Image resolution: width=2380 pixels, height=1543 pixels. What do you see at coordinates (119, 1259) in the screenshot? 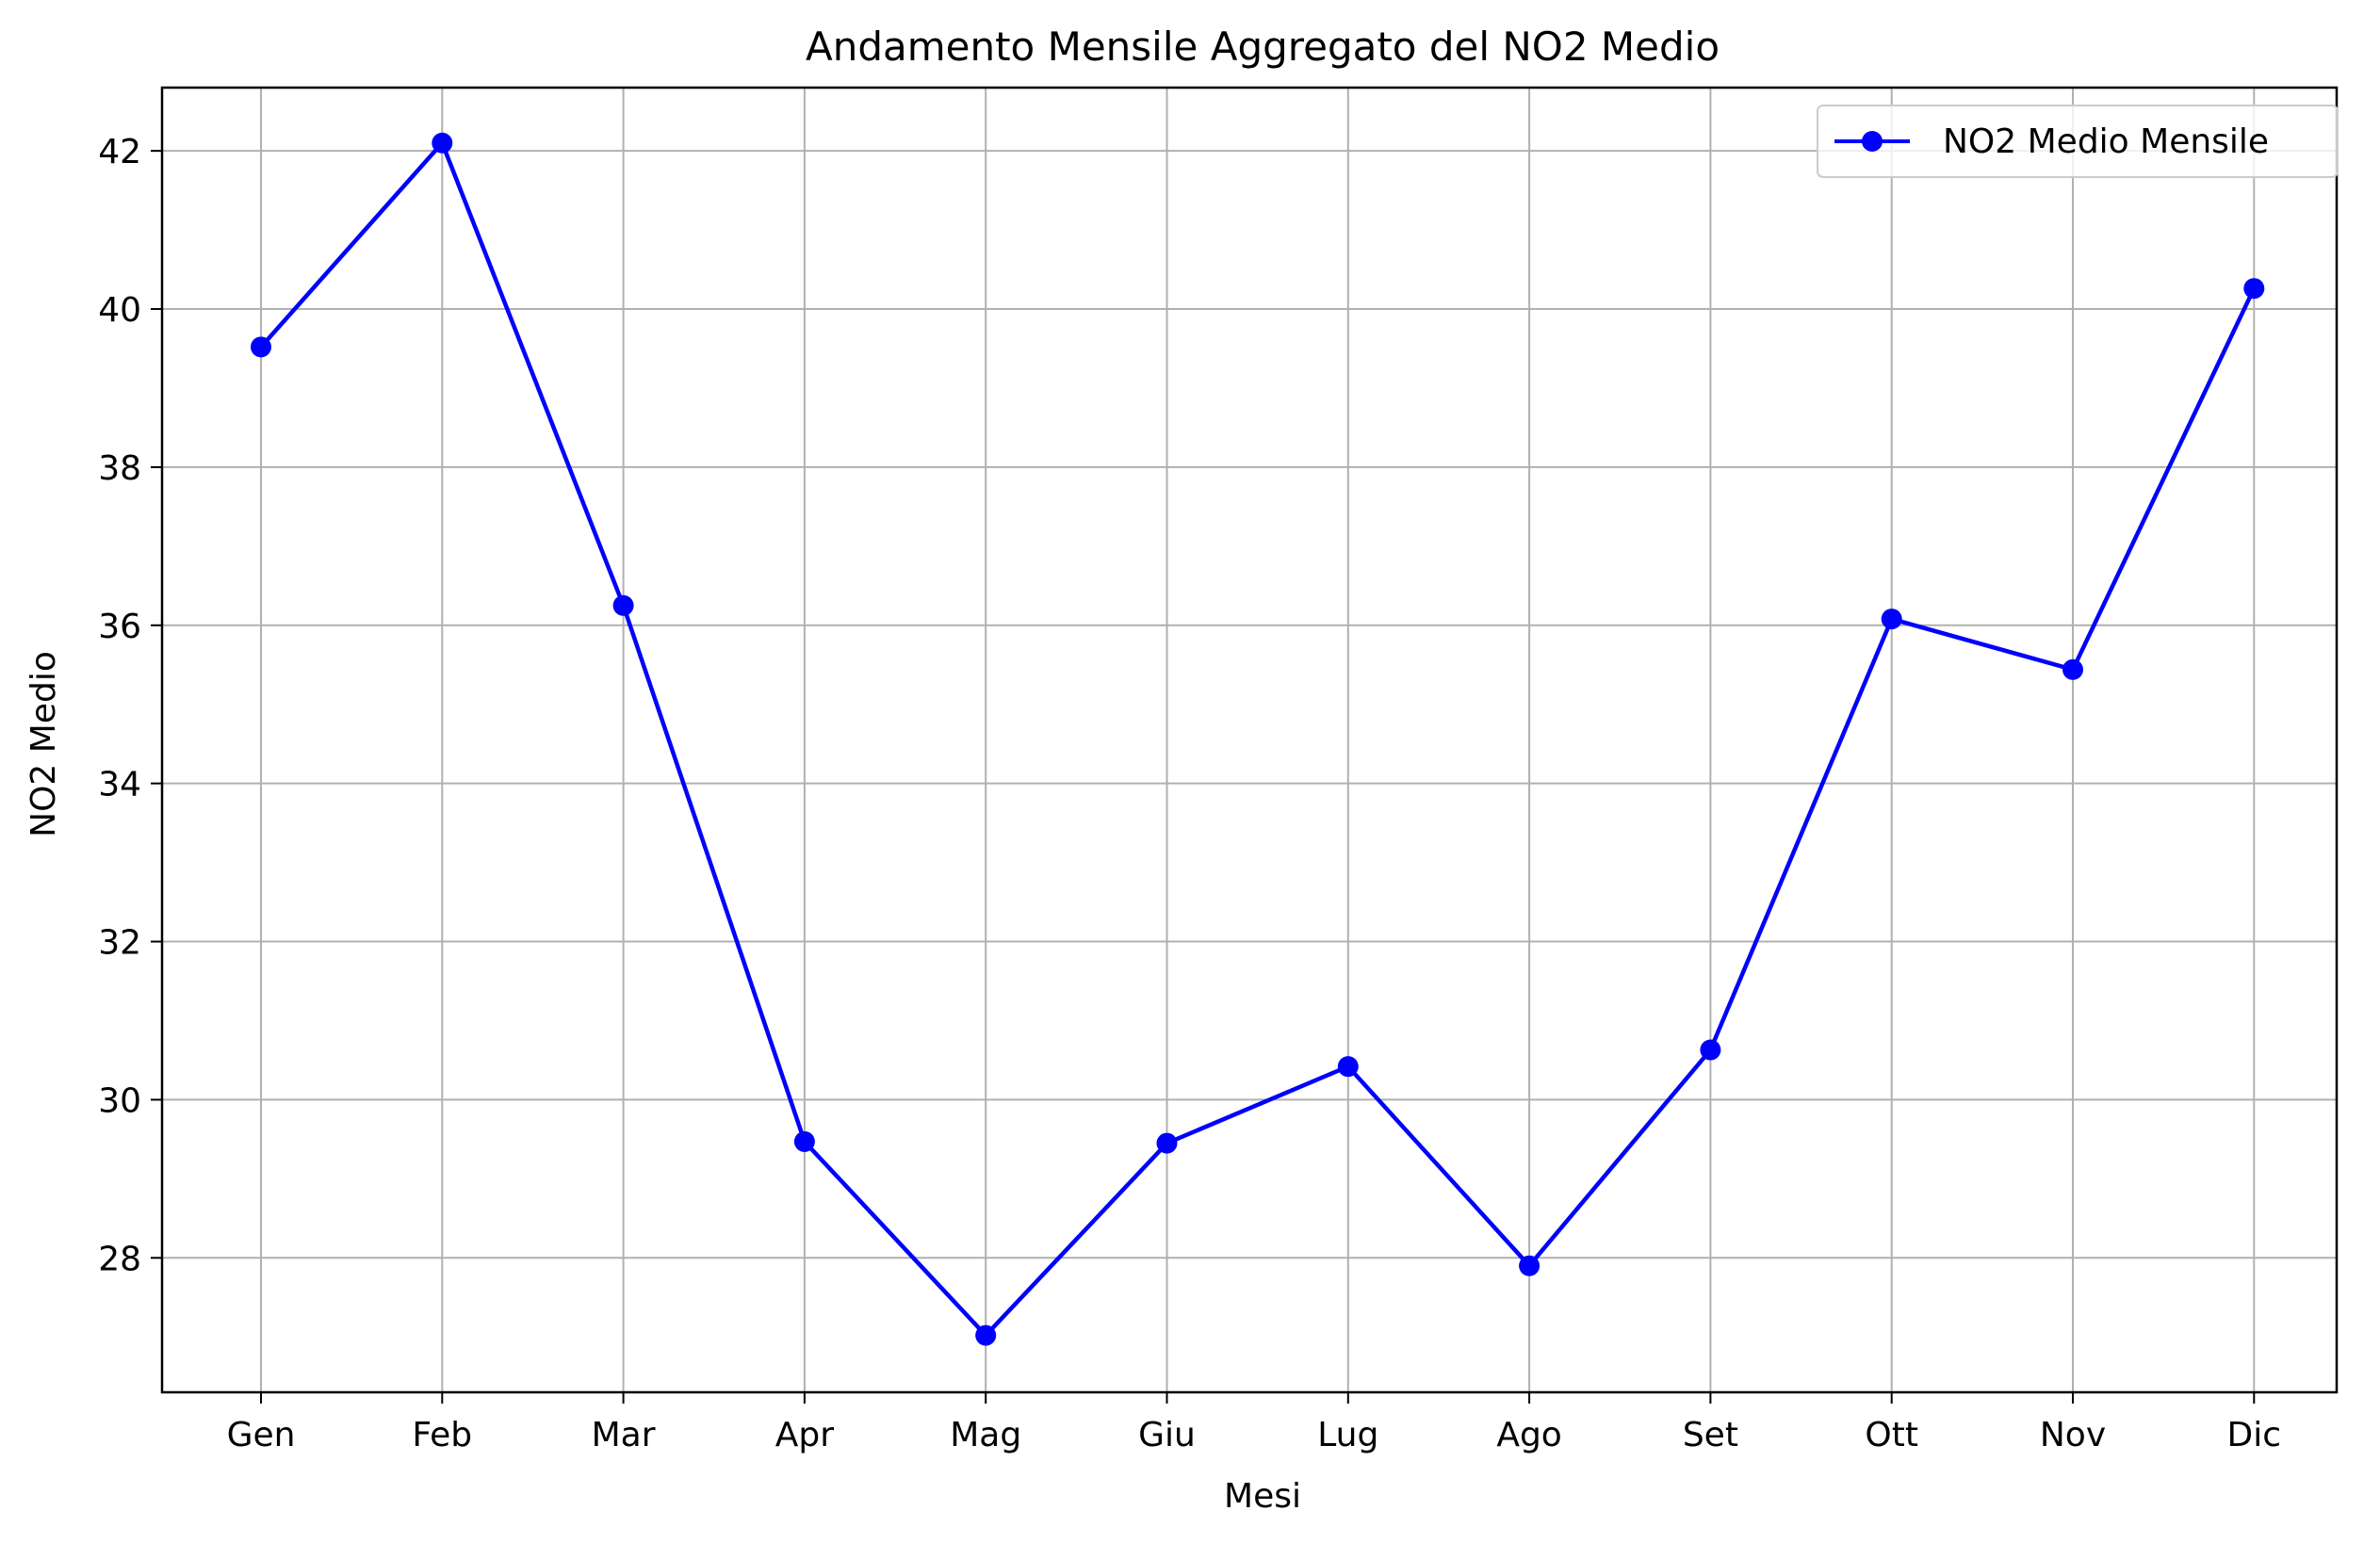
I see `y-tick-label: 28` at bounding box center [119, 1259].